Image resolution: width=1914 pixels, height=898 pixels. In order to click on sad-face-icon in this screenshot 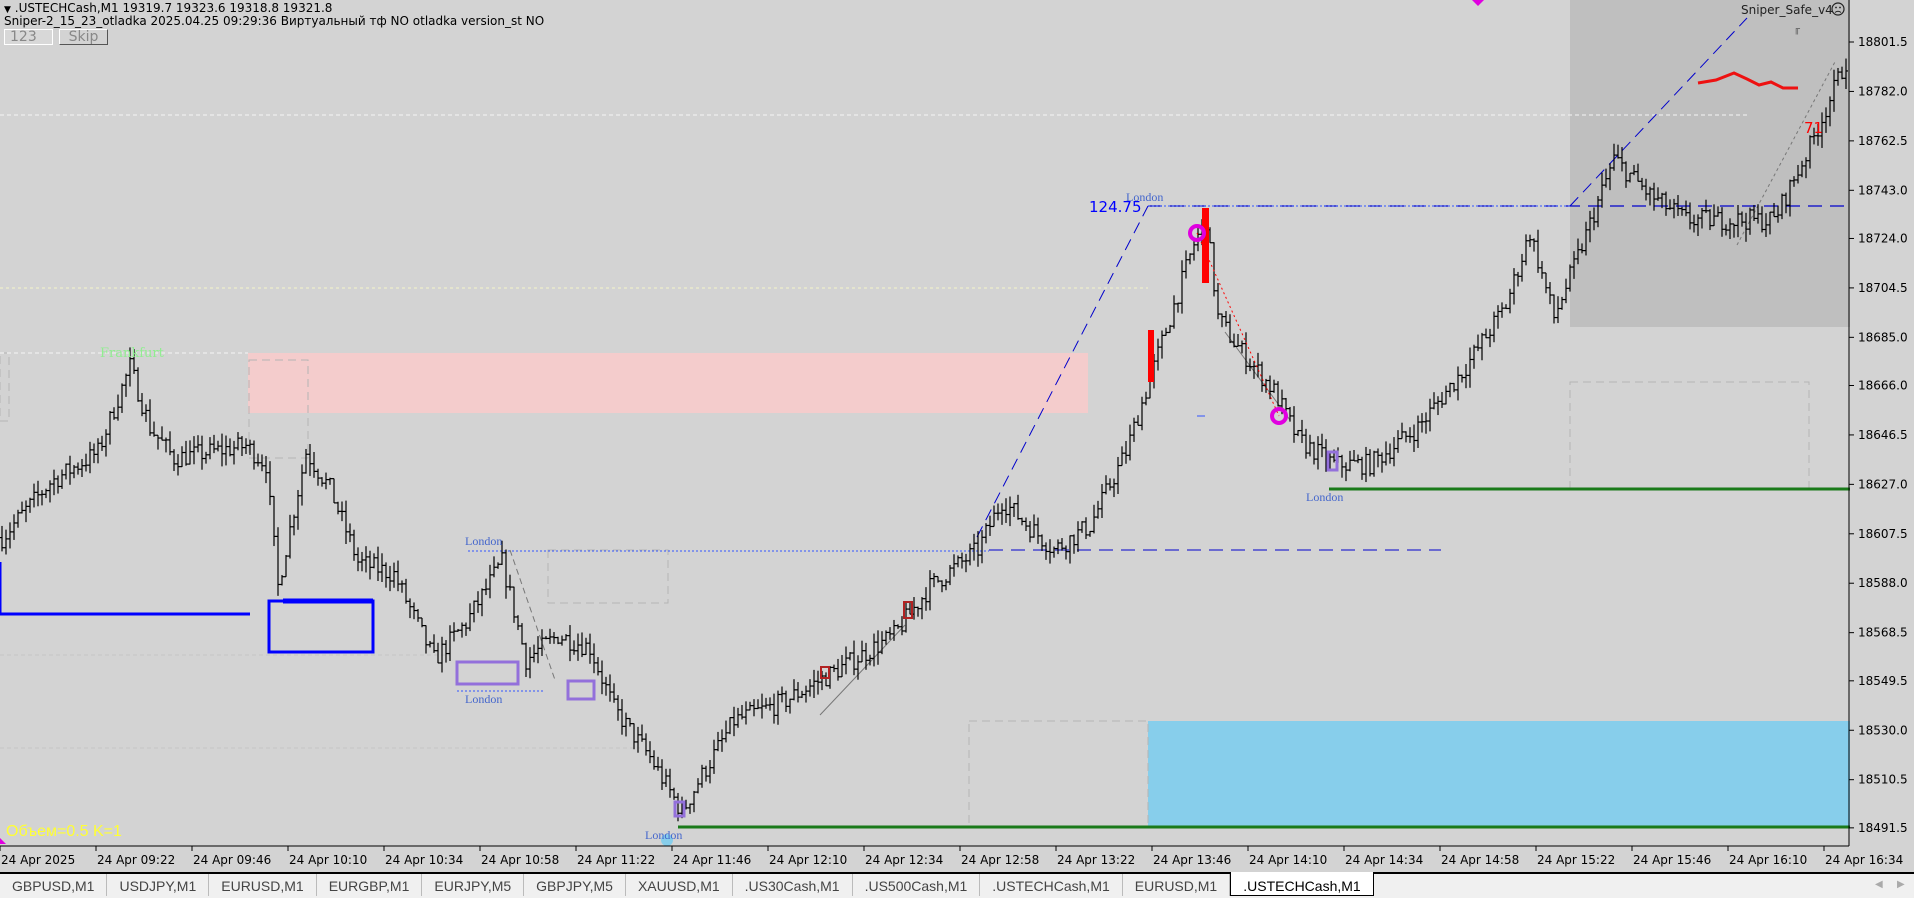, I will do `click(1838, 9)`.